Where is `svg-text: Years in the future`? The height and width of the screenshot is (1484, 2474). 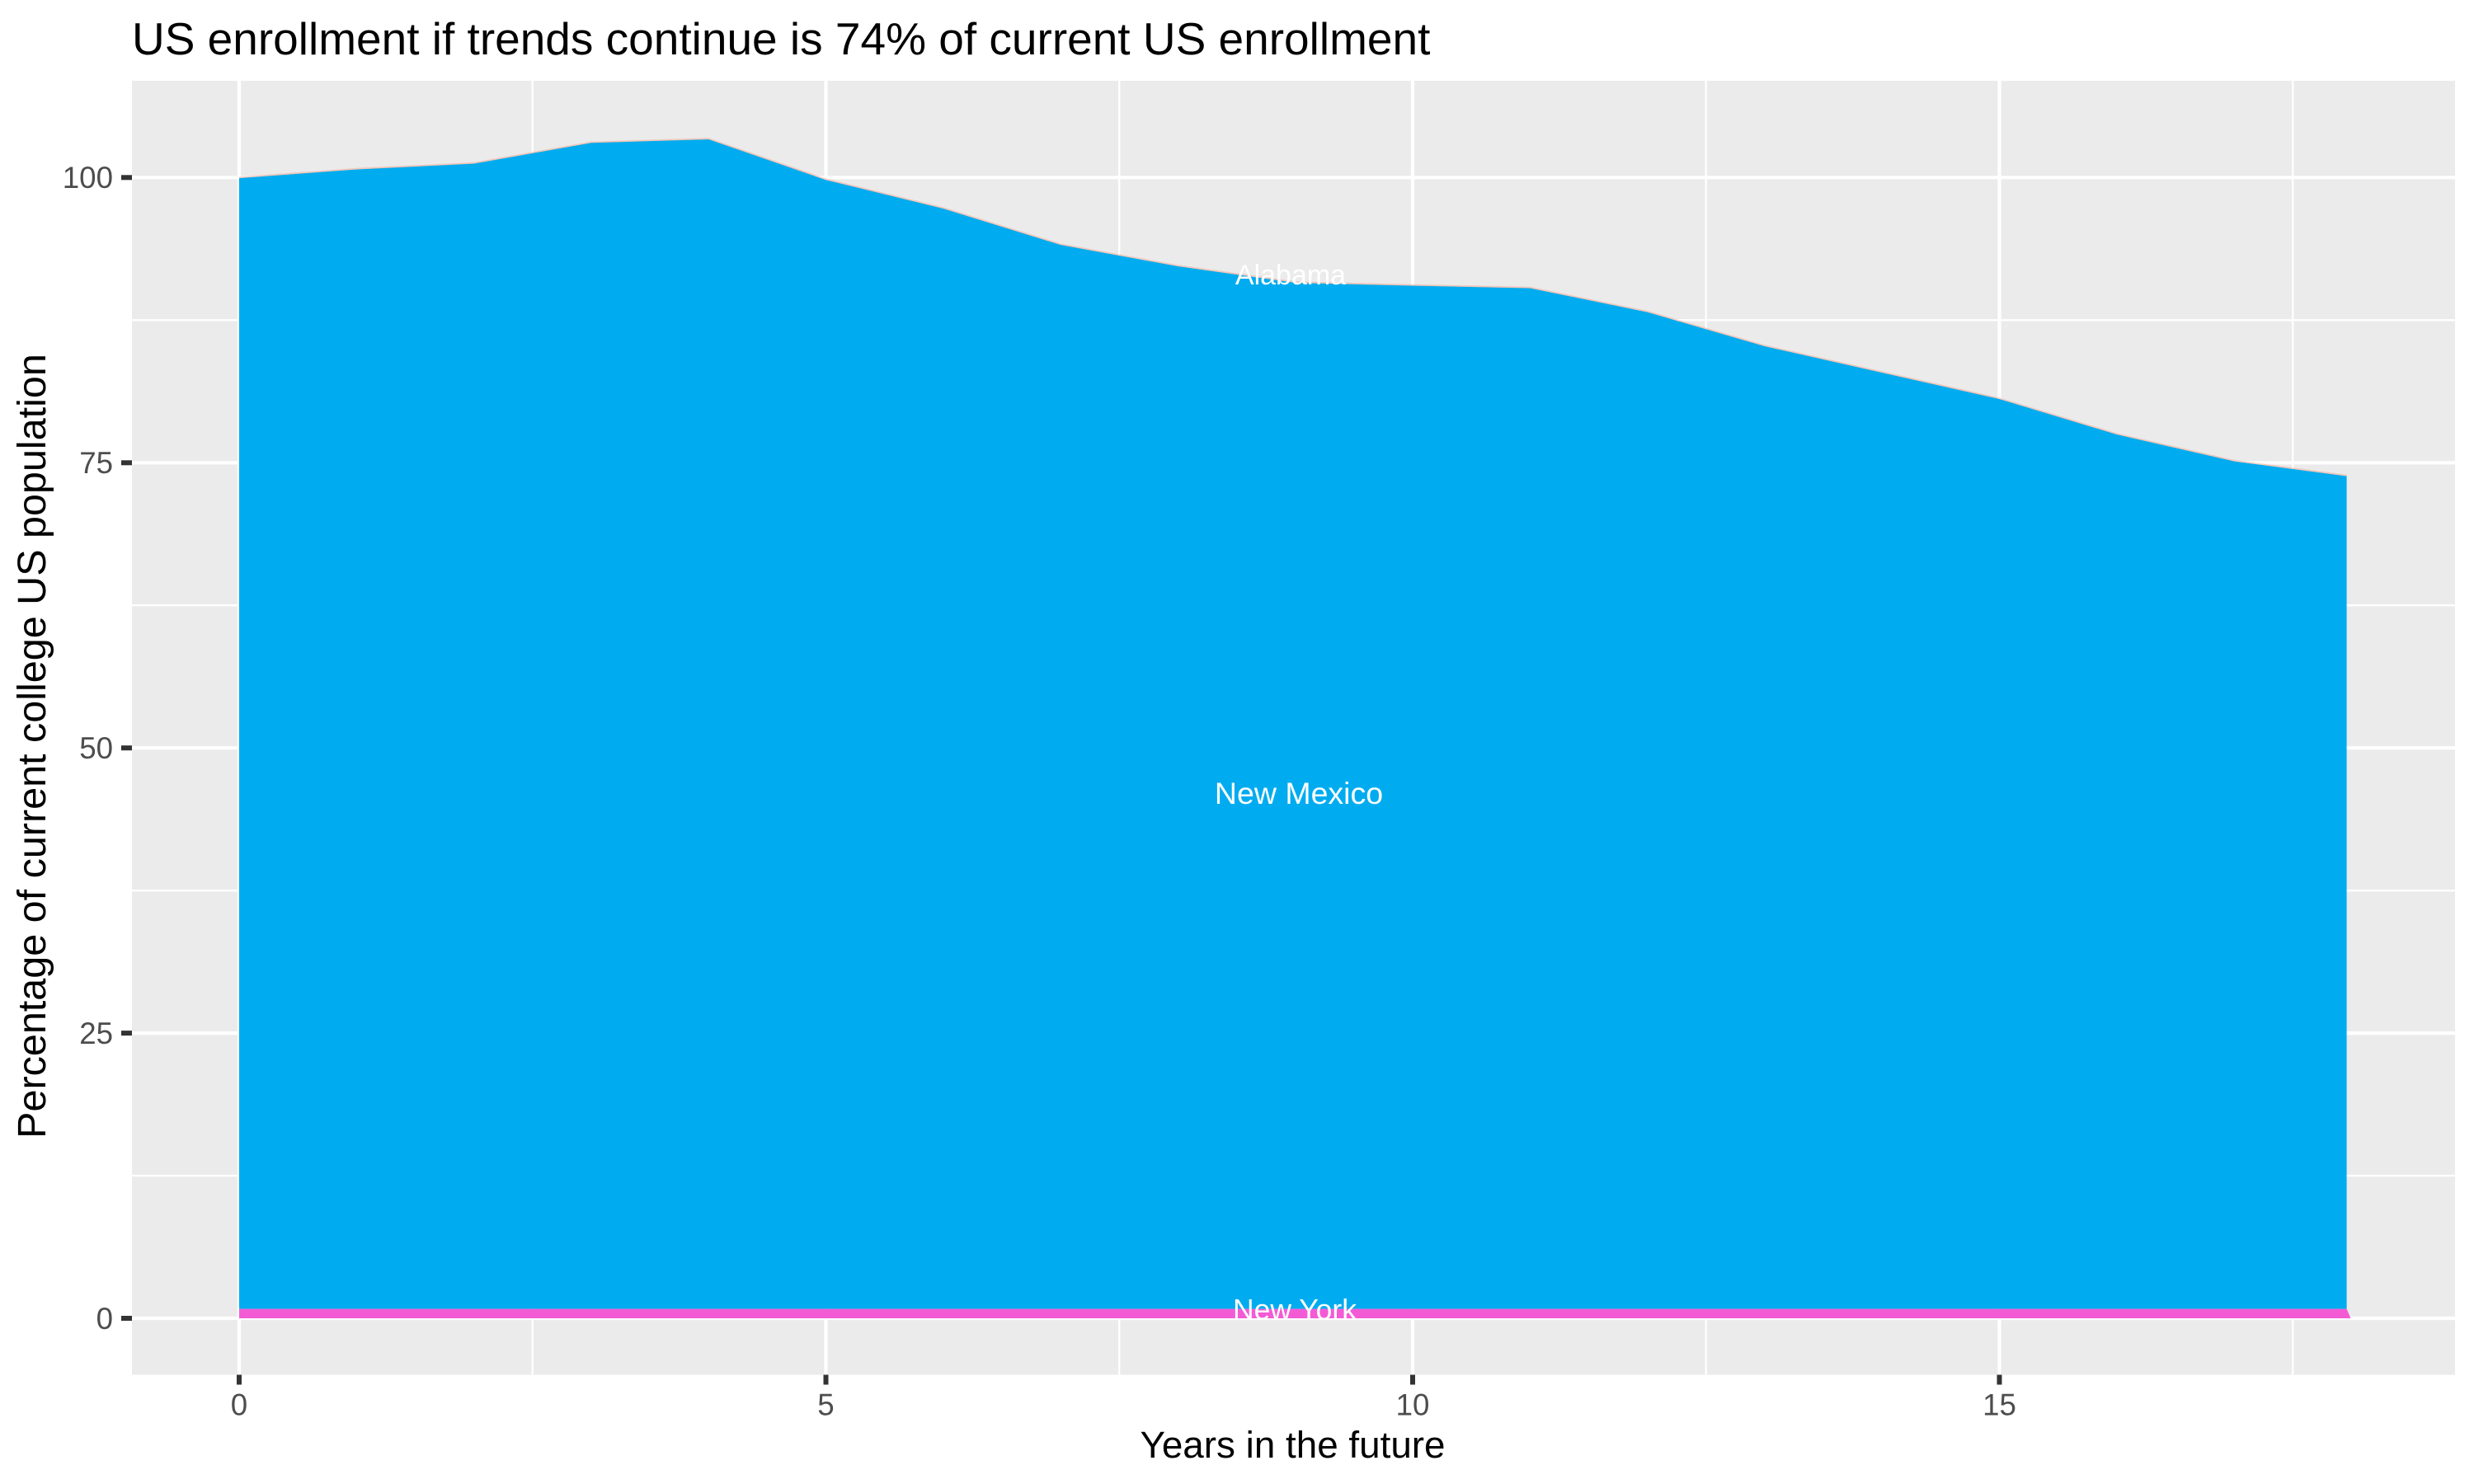 svg-text: Years in the future is located at coordinates (1292, 1445).